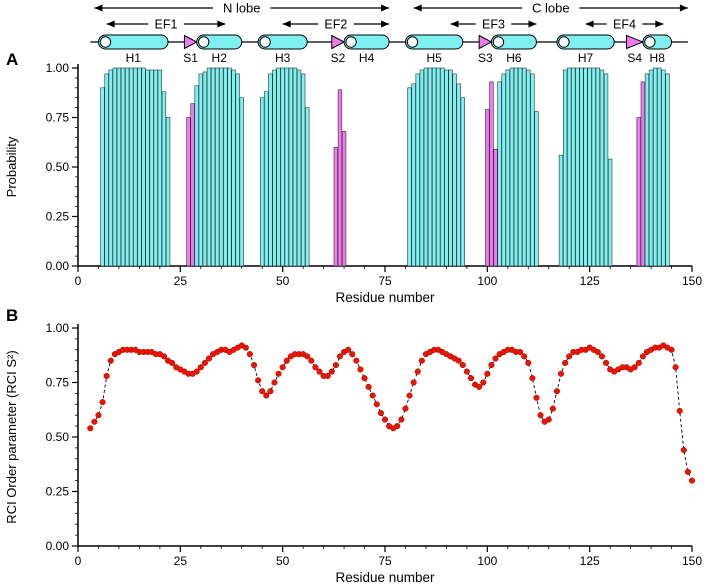  I want to click on svg-text: EF2, so click(335, 25).